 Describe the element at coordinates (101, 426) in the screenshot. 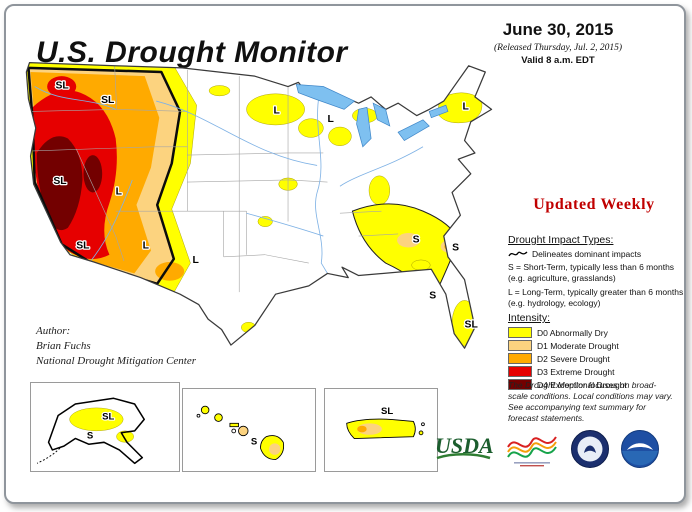

I see `alaska-impact-labels: SL S` at that location.